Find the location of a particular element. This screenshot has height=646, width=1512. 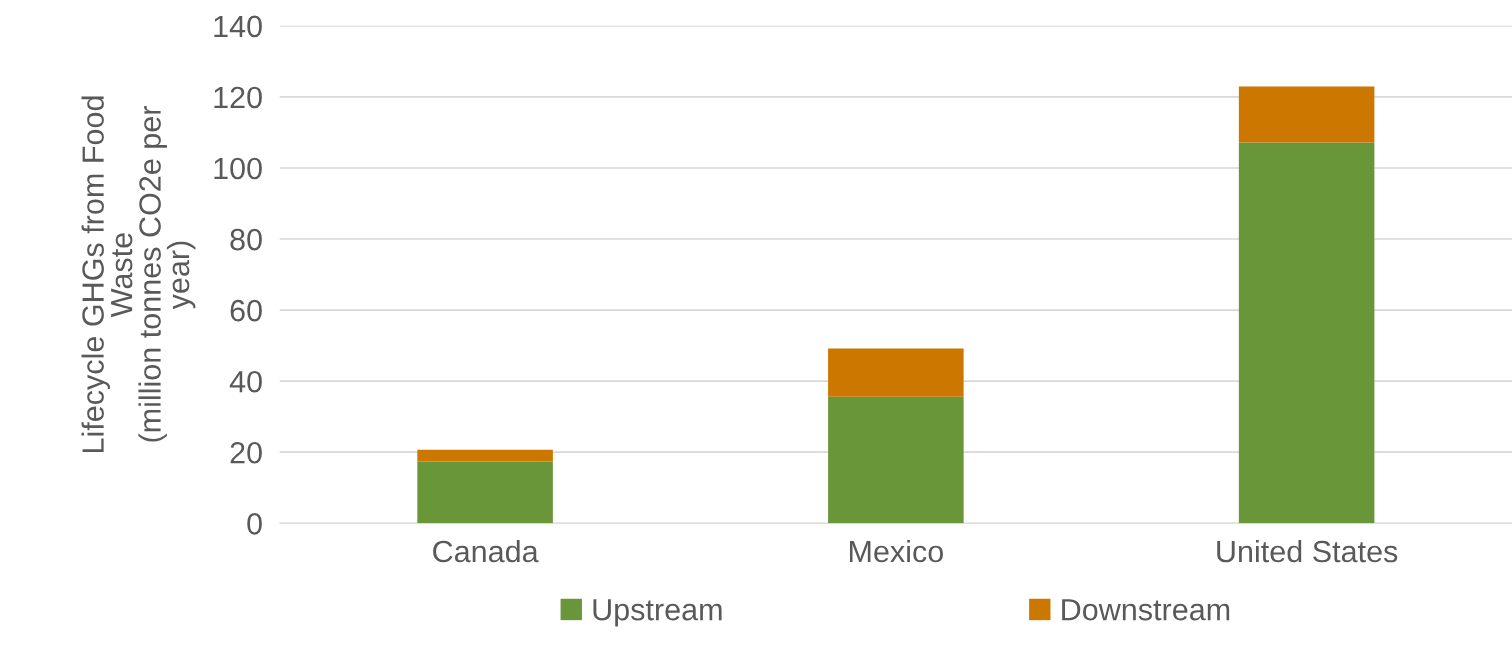

y-tick-label: 0 is located at coordinates (254, 524).